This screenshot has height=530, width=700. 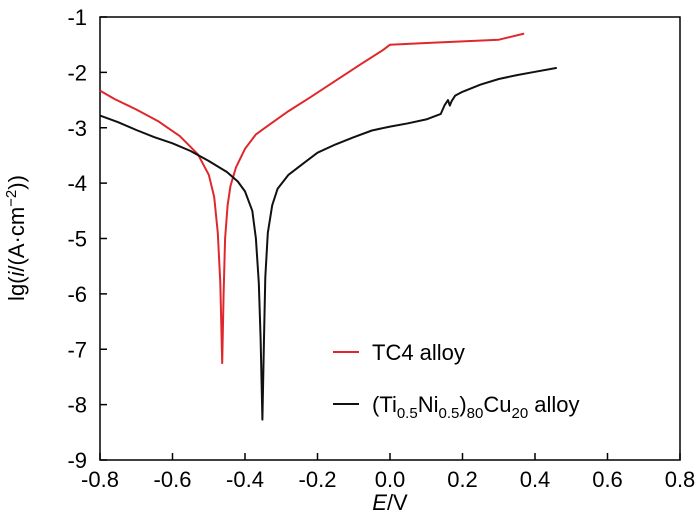 What do you see at coordinates (390, 479) in the screenshot?
I see `x-tick-label: 0.0` at bounding box center [390, 479].